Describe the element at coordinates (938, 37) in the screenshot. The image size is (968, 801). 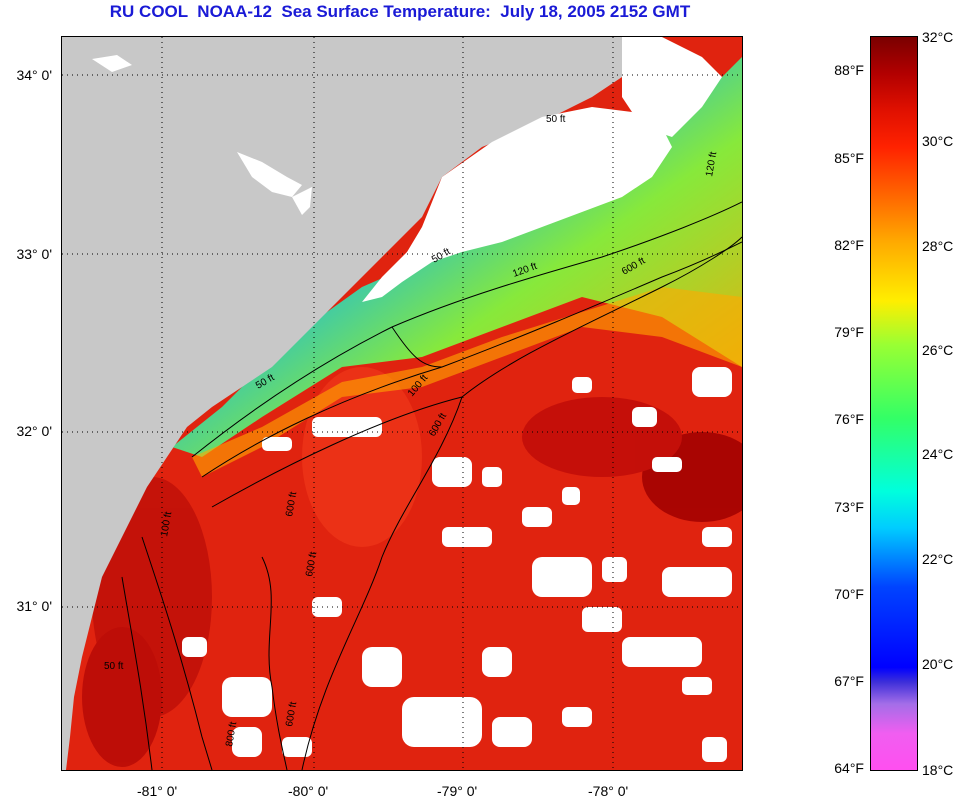
I see `colorbar-c-label: 32°C` at that location.